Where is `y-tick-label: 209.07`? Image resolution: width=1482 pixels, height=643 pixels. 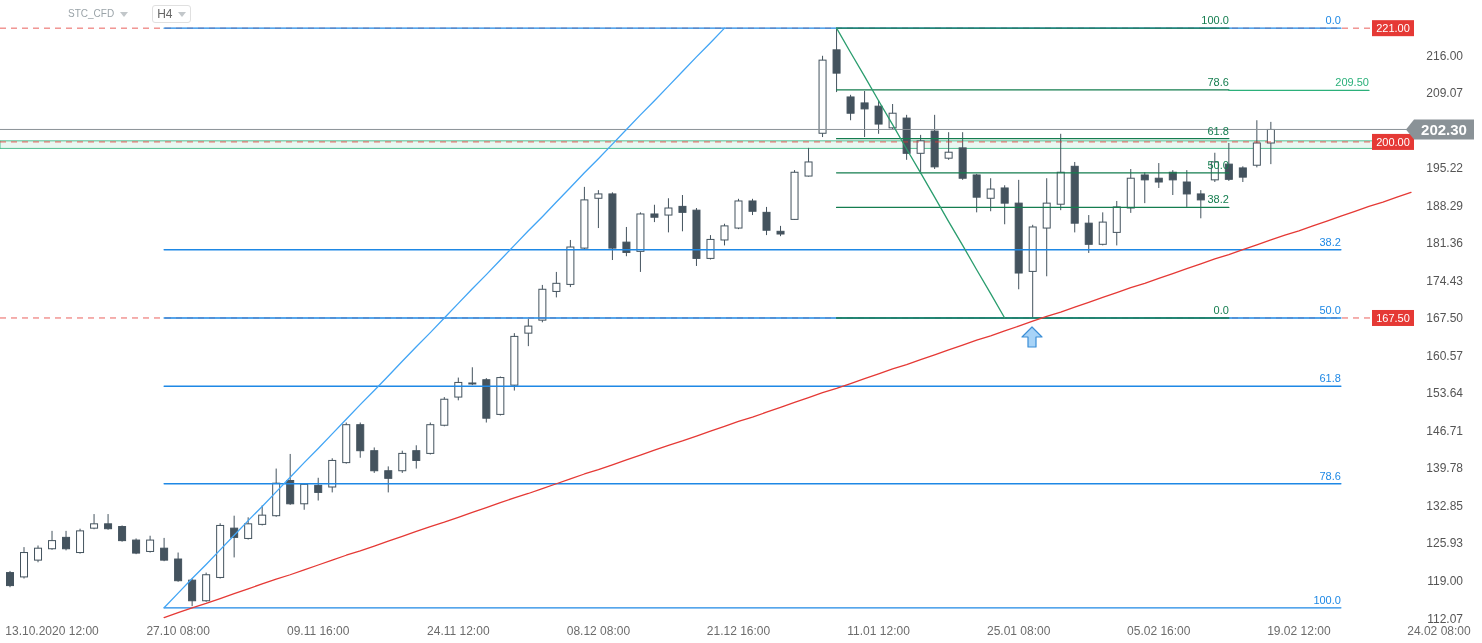 y-tick-label: 209.07 is located at coordinates (1445, 93).